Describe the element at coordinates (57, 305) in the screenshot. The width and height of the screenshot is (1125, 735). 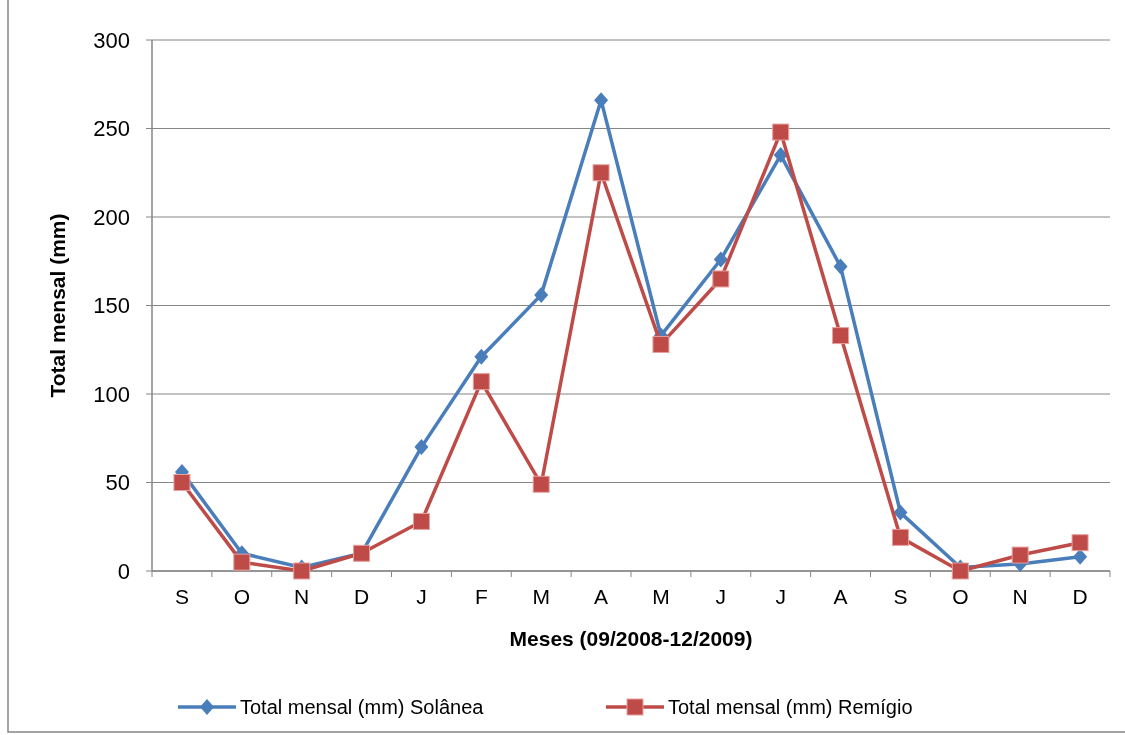
I see `y-axis-title: Total mensal (mm)` at that location.